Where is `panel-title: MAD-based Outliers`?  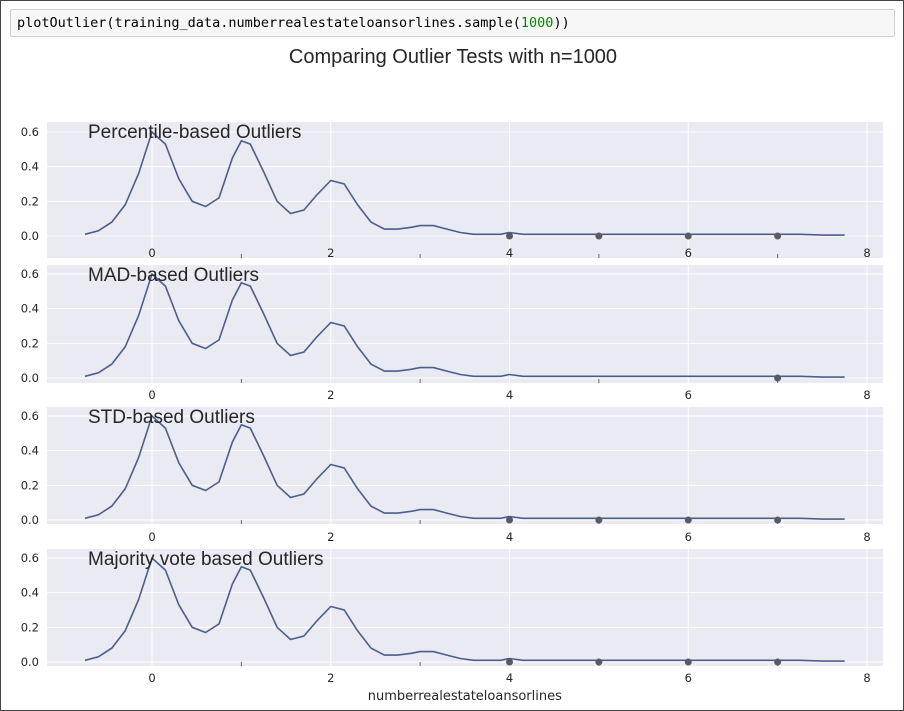 panel-title: MAD-based Outliers is located at coordinates (173, 275).